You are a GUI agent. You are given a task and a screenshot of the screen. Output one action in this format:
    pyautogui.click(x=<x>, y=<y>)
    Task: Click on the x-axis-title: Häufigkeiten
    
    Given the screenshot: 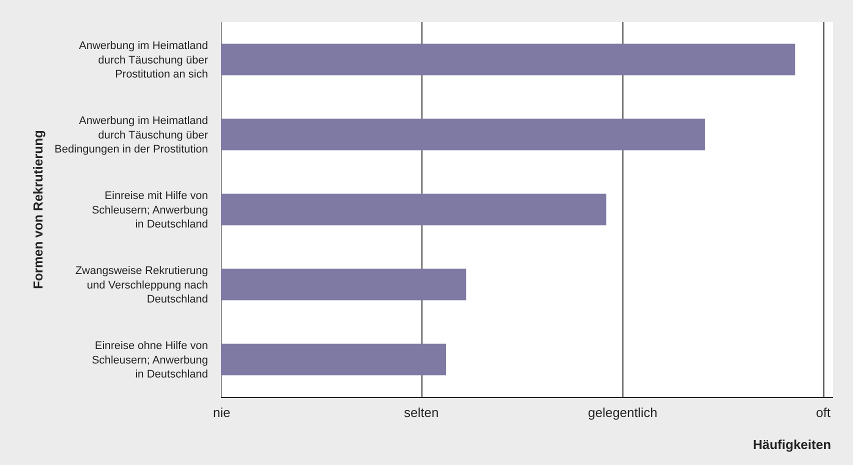 What is the action you would take?
    pyautogui.click(x=792, y=444)
    